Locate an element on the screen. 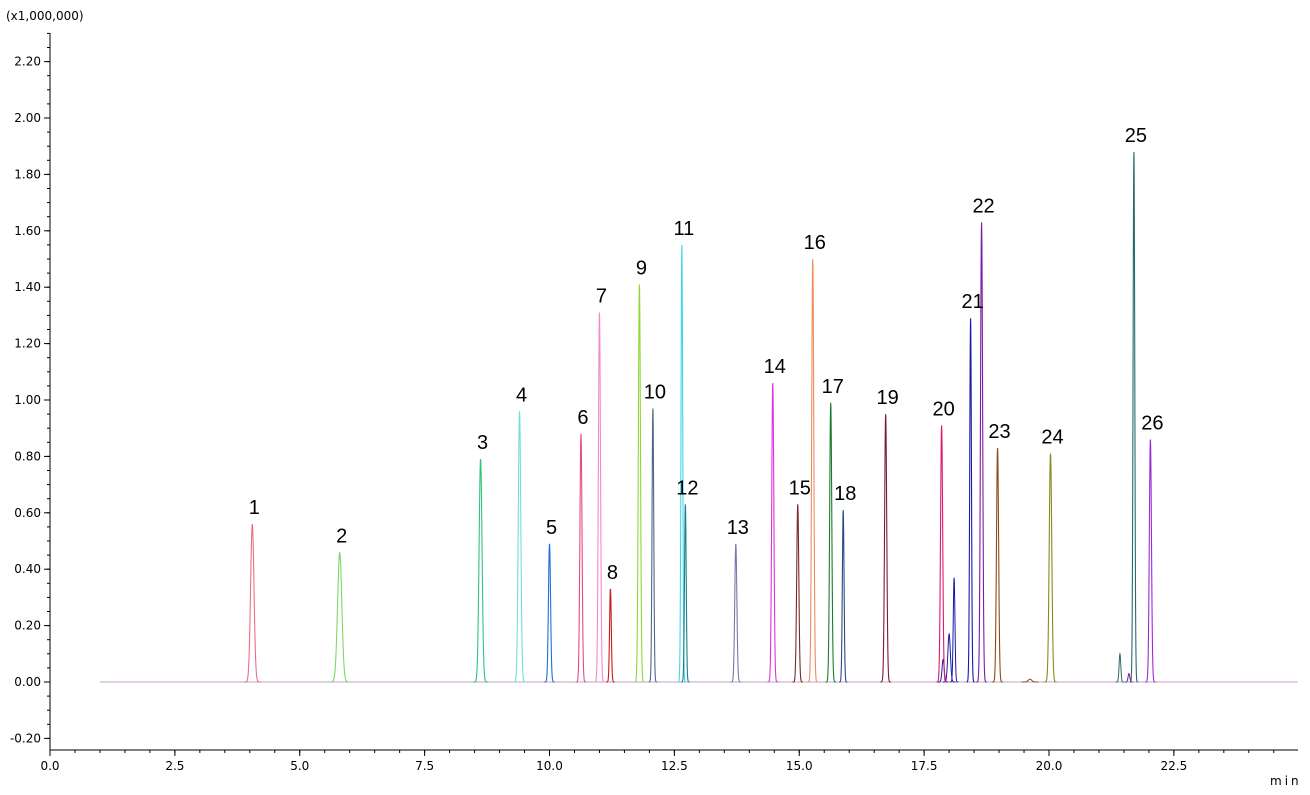 This screenshot has height=795, width=1310. x-tick-label: 5.0 is located at coordinates (299, 766).